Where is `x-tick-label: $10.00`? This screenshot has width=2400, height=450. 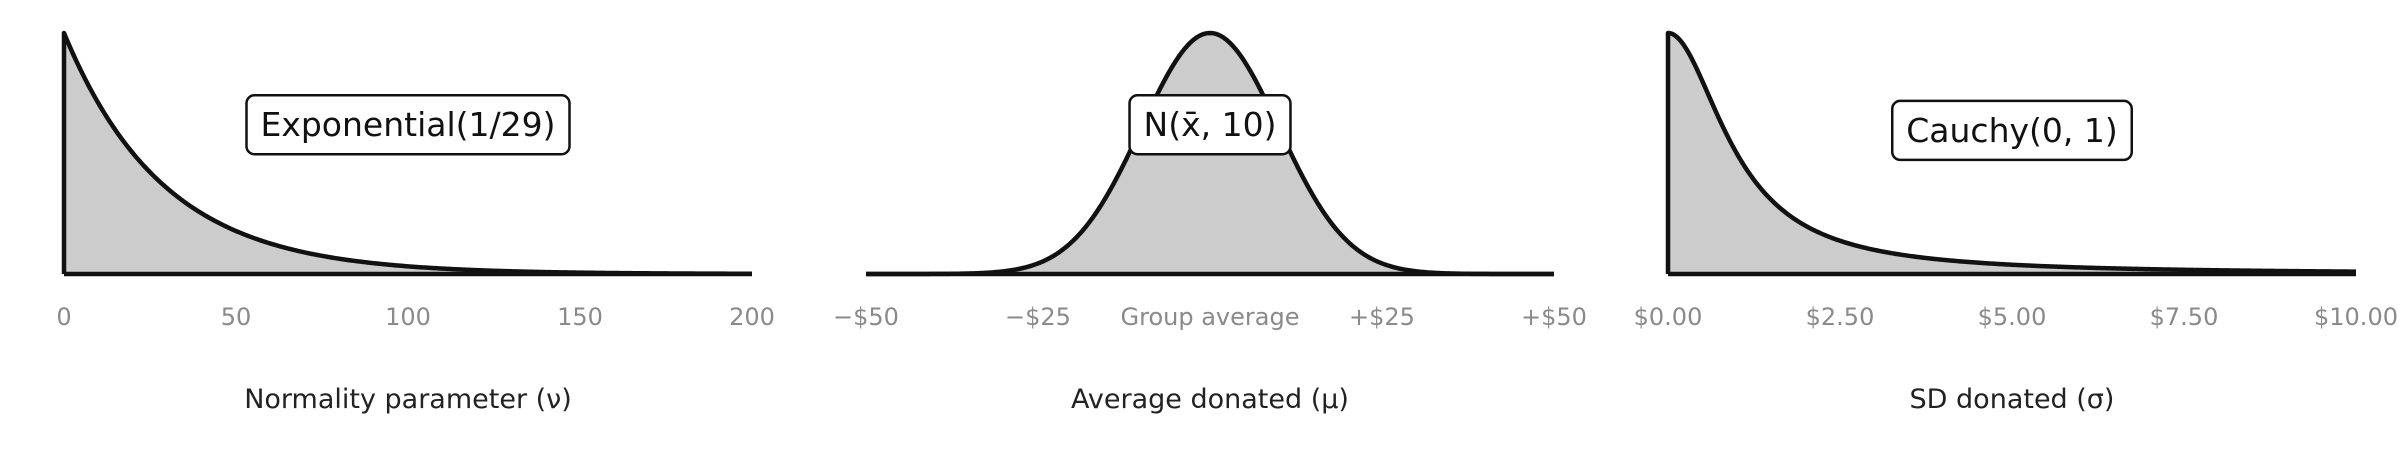 x-tick-label: $10.00 is located at coordinates (2356, 317).